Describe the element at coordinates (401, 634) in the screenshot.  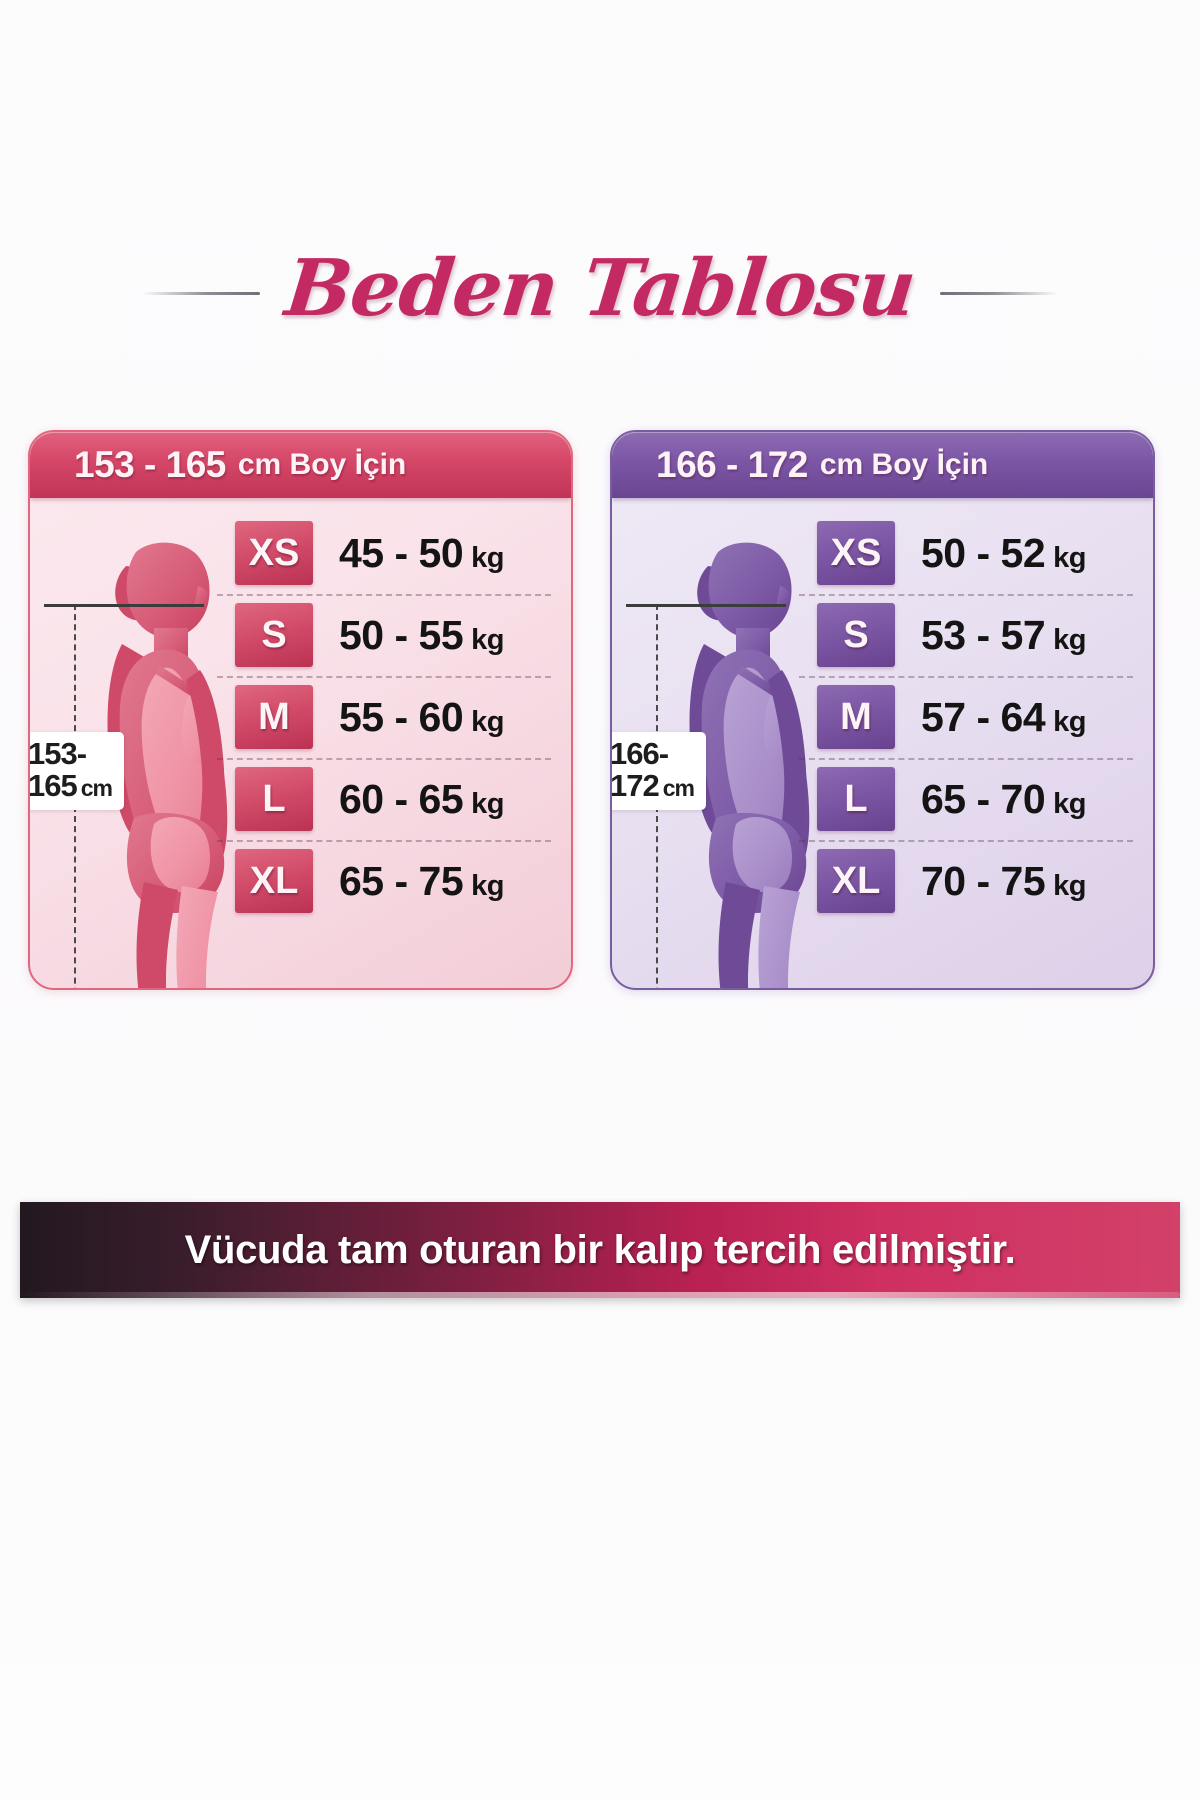
I see `weight-value: 50 - 55` at that location.